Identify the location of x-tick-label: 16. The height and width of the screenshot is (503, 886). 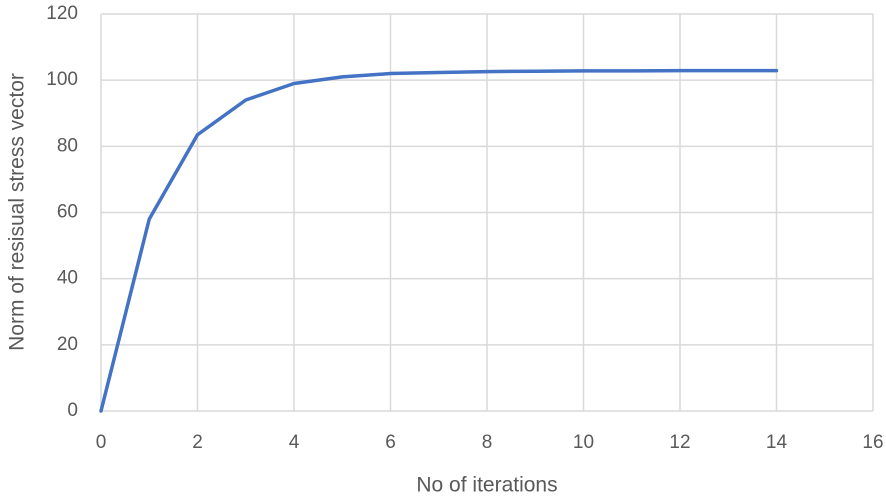
(872, 442).